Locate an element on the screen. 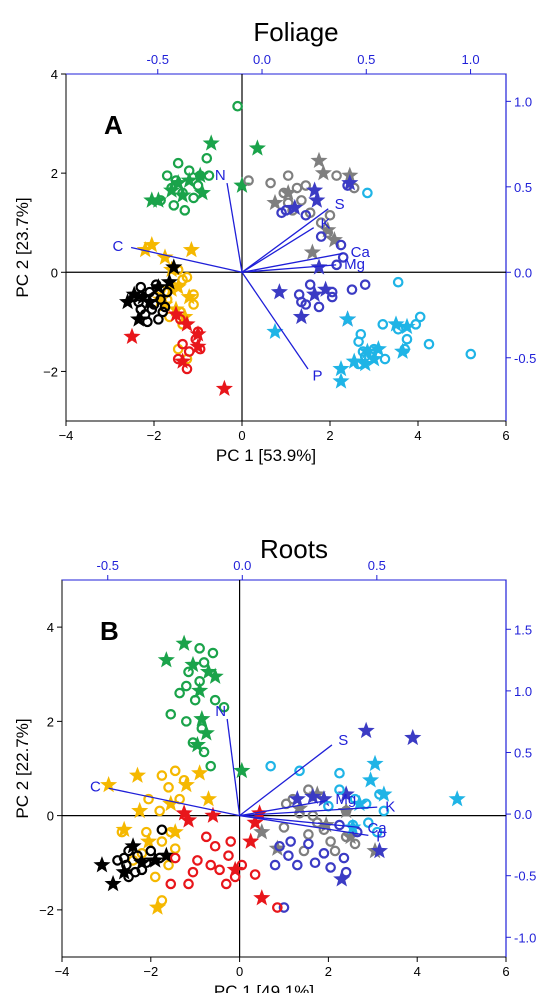  top-tick-label: -0.5 is located at coordinates (158, 59).